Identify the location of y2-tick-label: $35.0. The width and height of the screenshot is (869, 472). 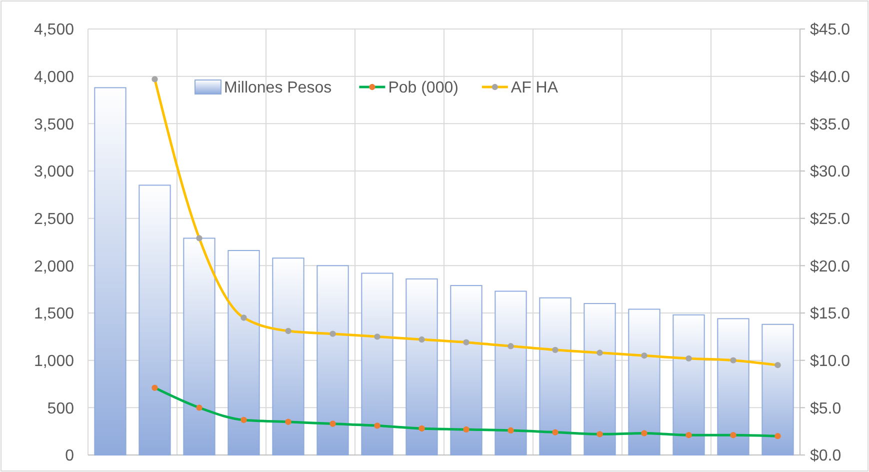
(830, 125).